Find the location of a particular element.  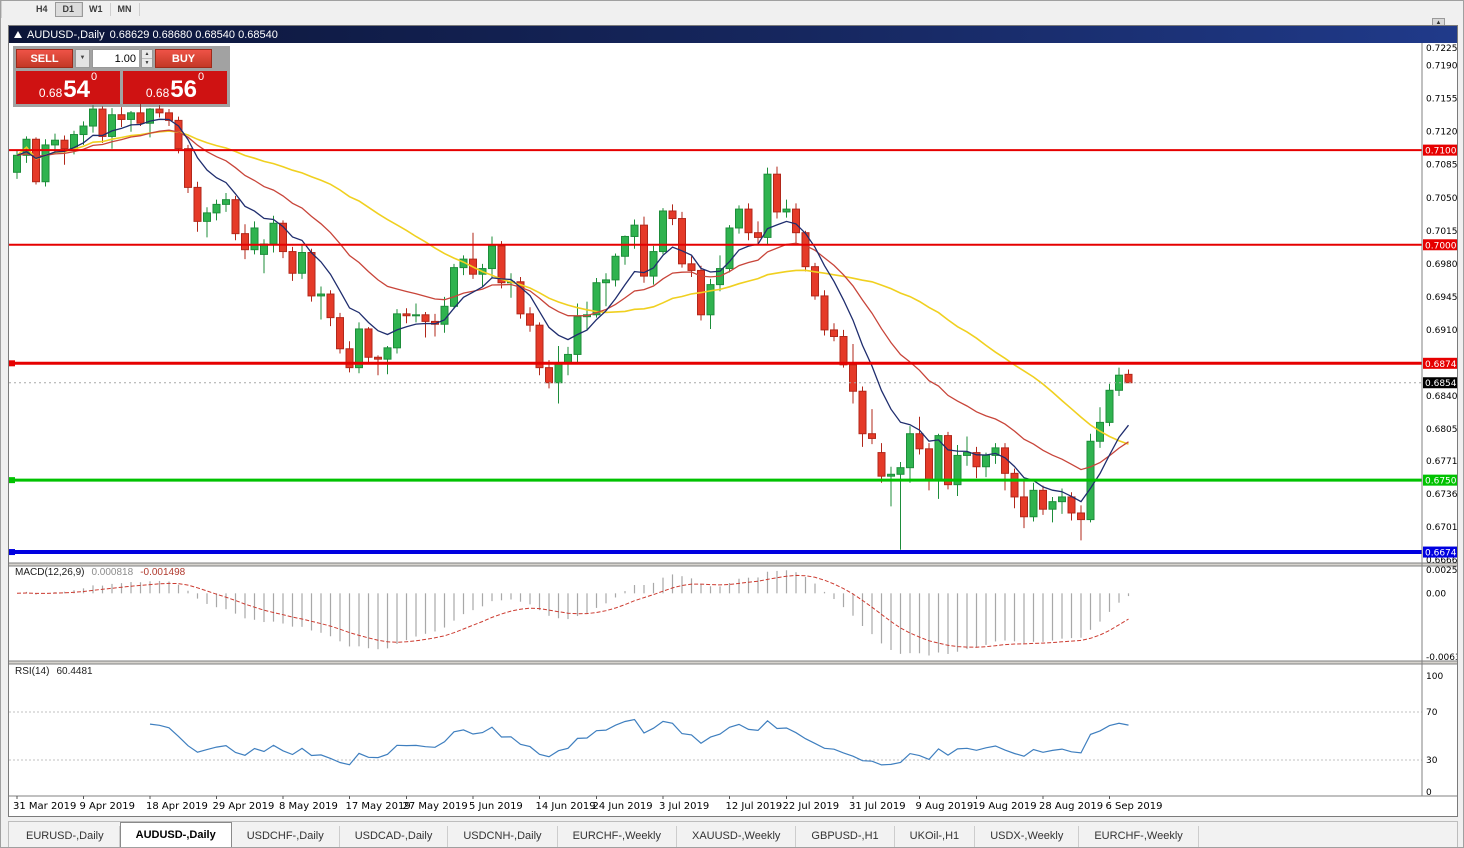

volume-input is located at coordinates (115, 58).